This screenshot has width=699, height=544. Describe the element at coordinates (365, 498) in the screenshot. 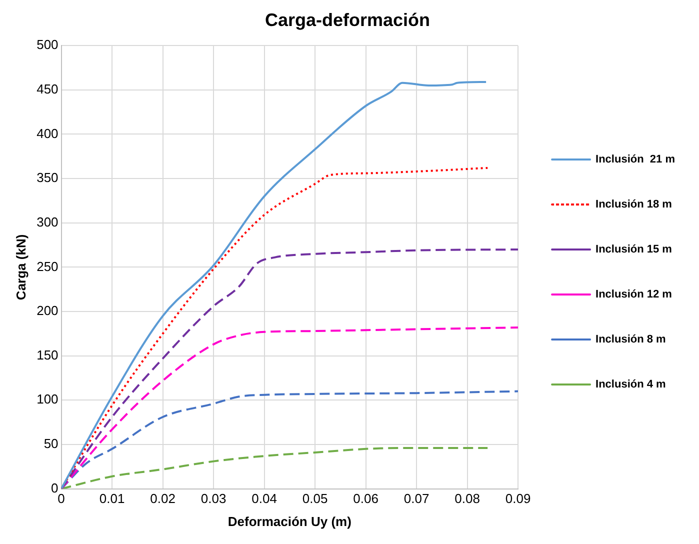

I see `x-tick-label: 0.06` at that location.